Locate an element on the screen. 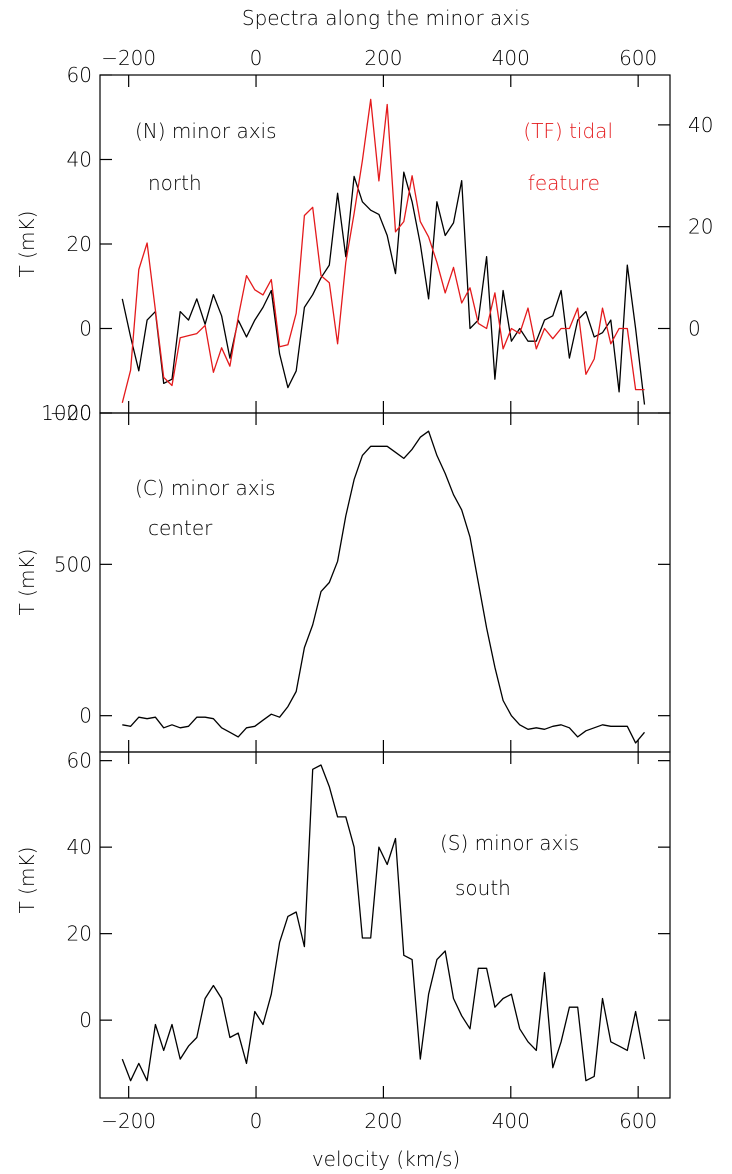 The width and height of the screenshot is (732, 1174). panel-annotation: (TF) tidal is located at coordinates (568, 131).